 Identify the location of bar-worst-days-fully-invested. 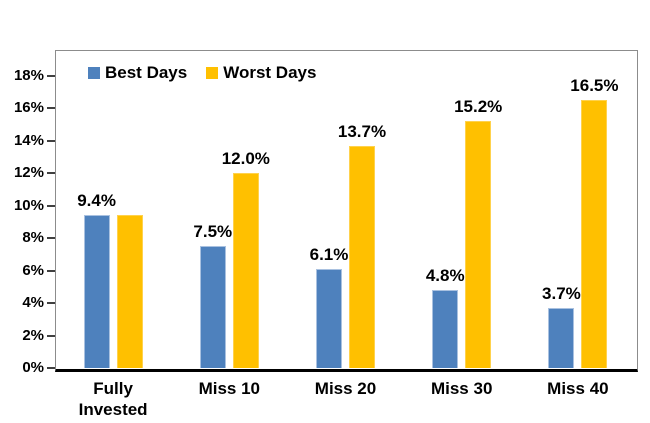
(129, 291).